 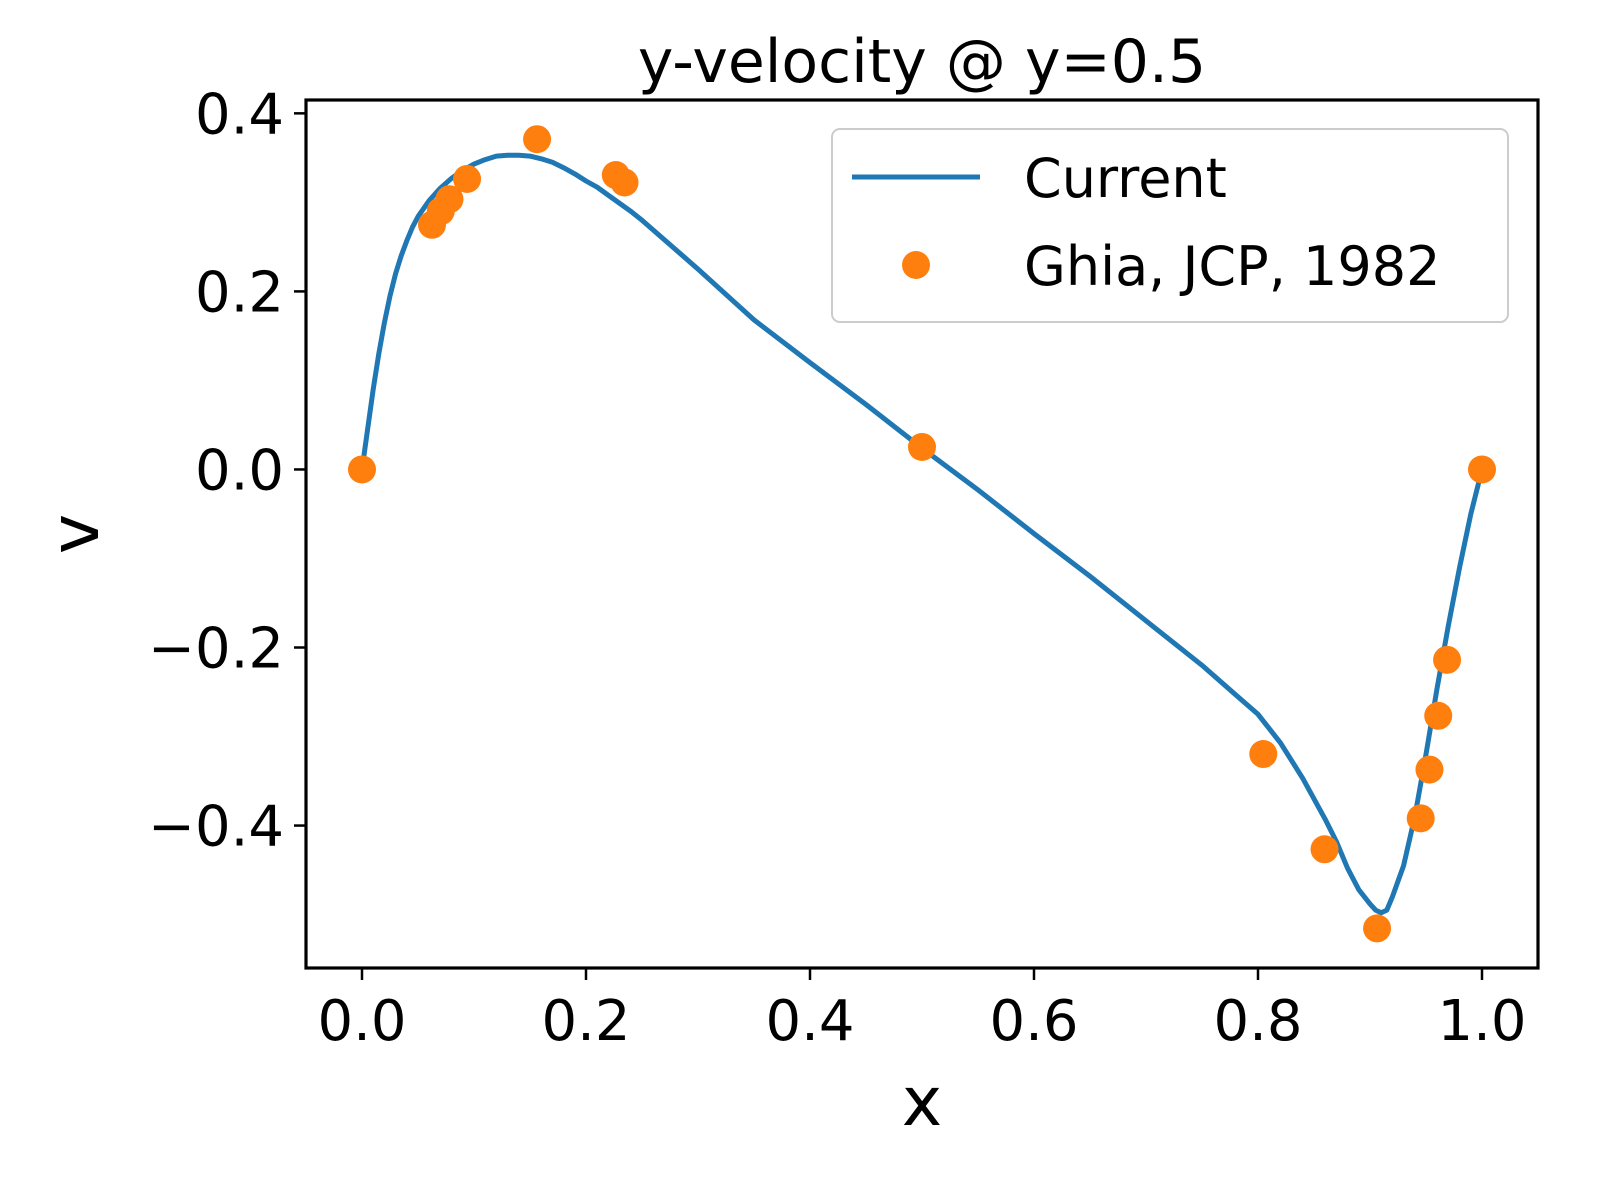 I want to click on x-tick-label: 0.8, so click(x=1257, y=1021).